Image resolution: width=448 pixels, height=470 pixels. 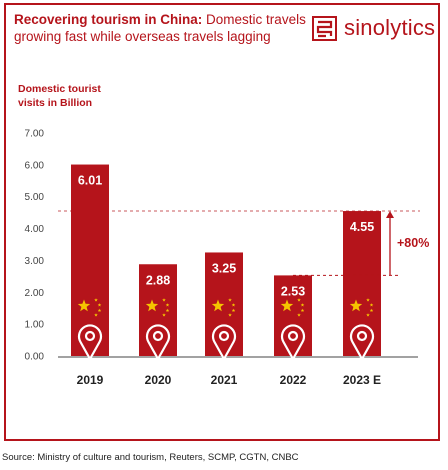 What do you see at coordinates (413, 243) in the screenshot?
I see `growth-annotation: +80%` at bounding box center [413, 243].